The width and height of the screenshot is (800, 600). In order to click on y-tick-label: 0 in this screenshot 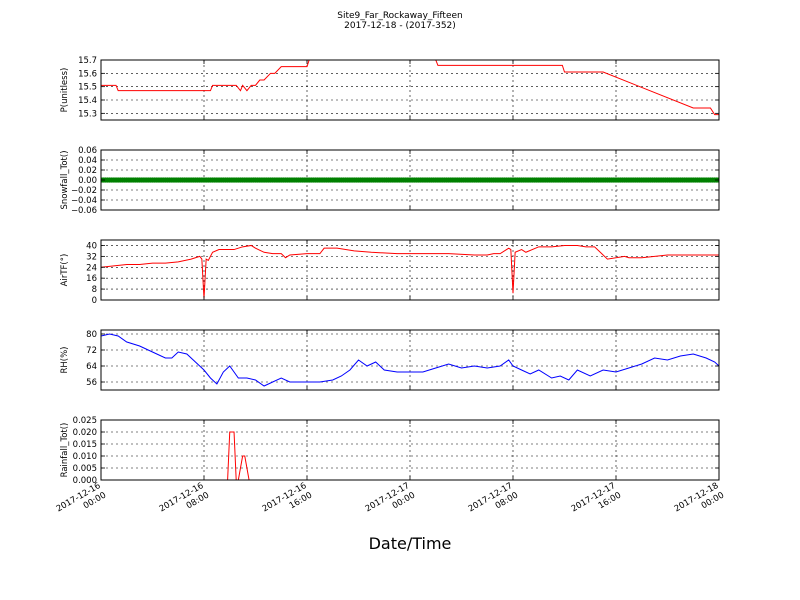, I will do `click(94, 301)`.